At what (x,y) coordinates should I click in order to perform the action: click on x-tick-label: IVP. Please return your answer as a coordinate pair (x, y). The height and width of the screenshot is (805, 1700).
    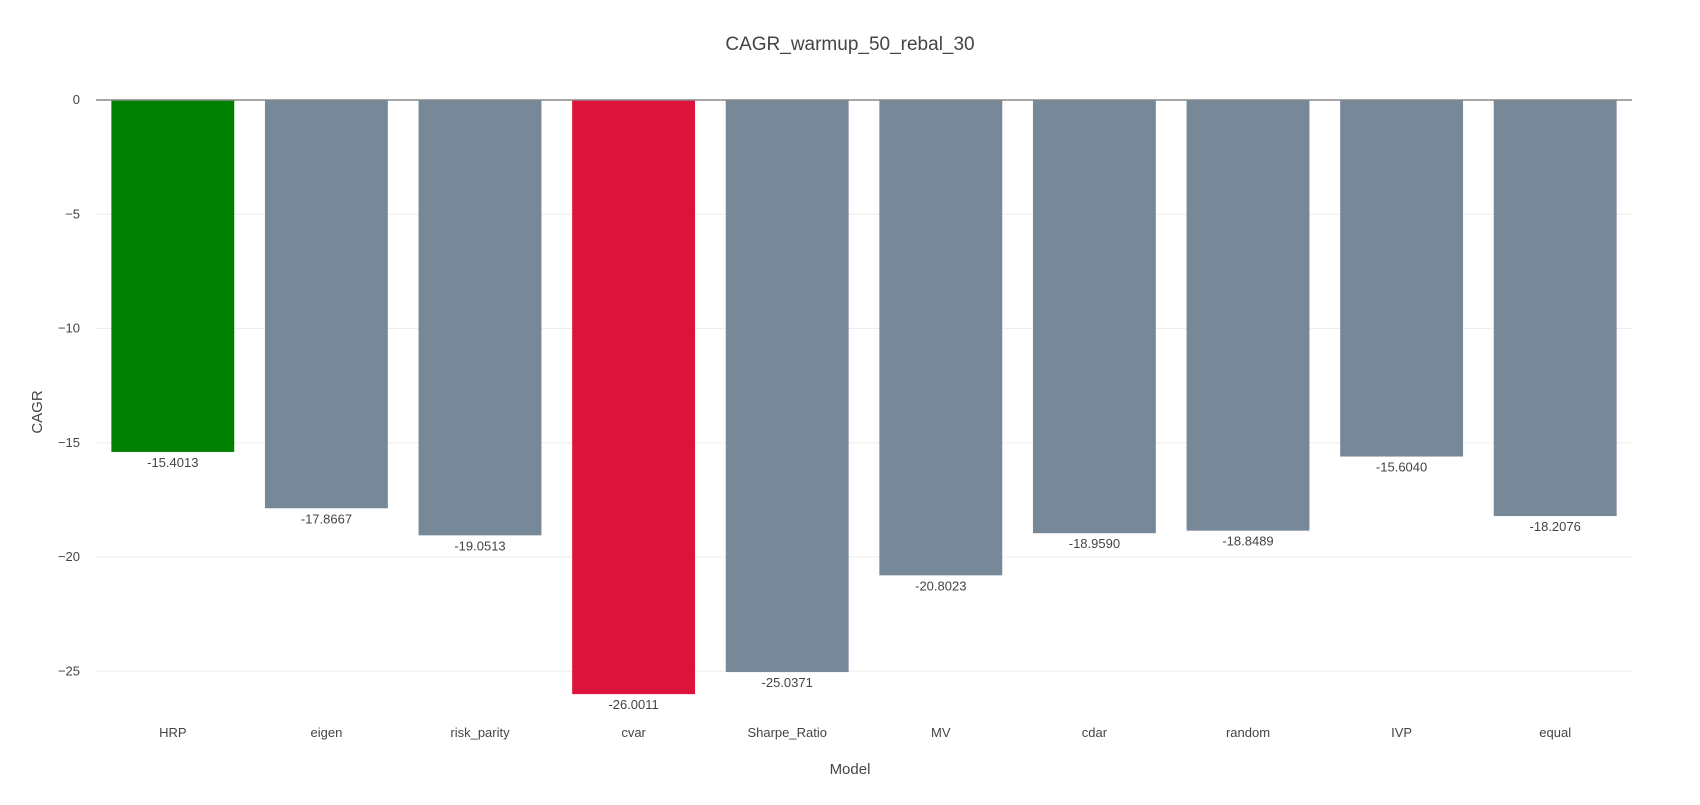
    Looking at the image, I should click on (1401, 732).